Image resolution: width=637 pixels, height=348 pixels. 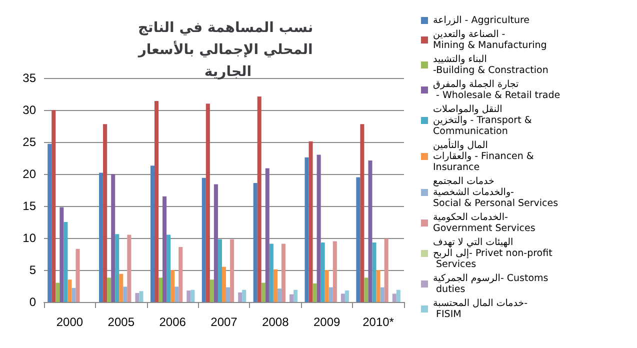 I want to click on legend-label: الزراعة - Aggriculture, so click(x=481, y=20).